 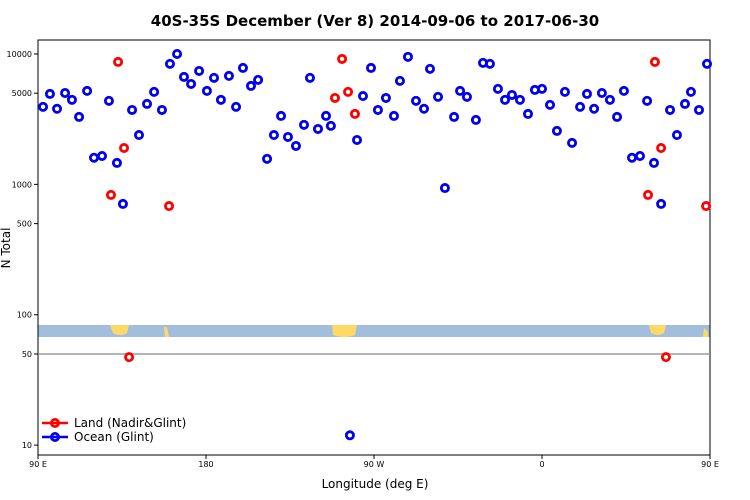 I want to click on y-tick-label: 100, so click(x=24, y=315).